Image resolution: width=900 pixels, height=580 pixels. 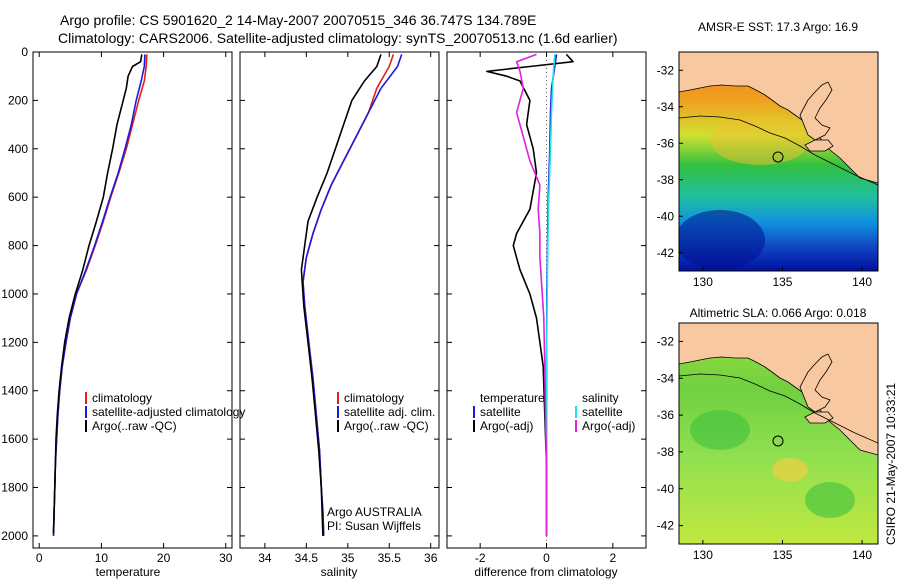 What do you see at coordinates (226, 558) in the screenshot?
I see `x-tick-label: 30` at bounding box center [226, 558].